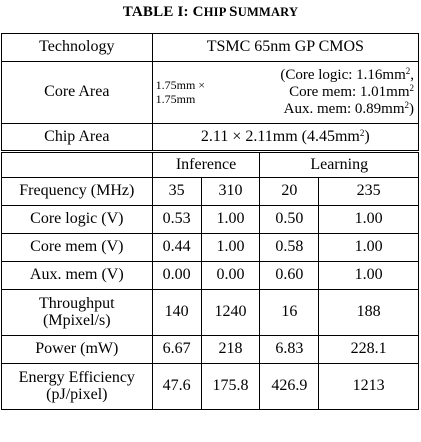  I want to click on freq-learn-high: 235, so click(368, 191).